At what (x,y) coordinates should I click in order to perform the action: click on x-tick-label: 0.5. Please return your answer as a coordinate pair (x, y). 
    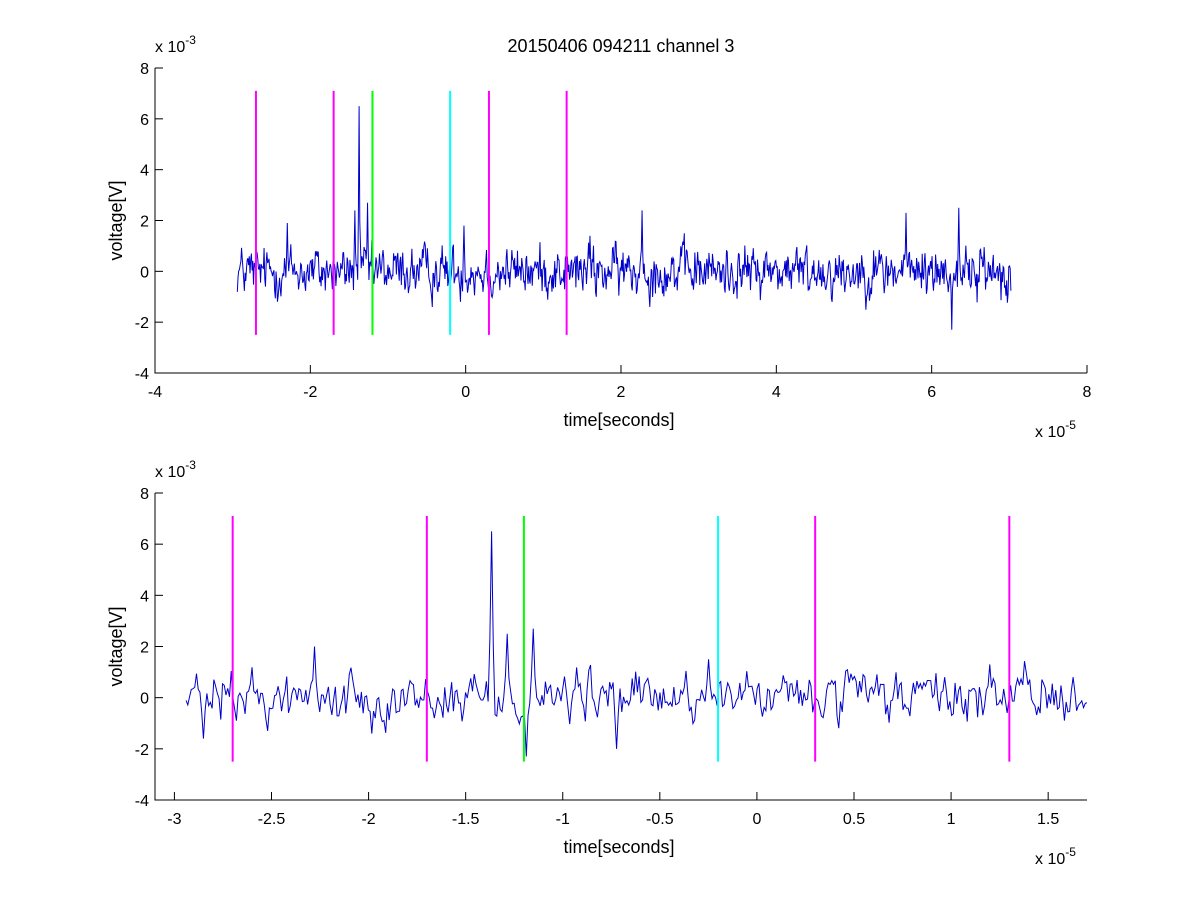
    Looking at the image, I should click on (854, 819).